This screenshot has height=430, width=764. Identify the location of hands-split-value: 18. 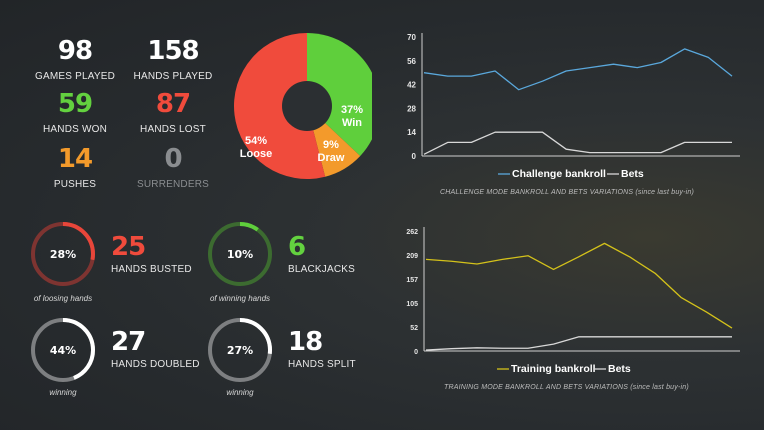
(305, 342).